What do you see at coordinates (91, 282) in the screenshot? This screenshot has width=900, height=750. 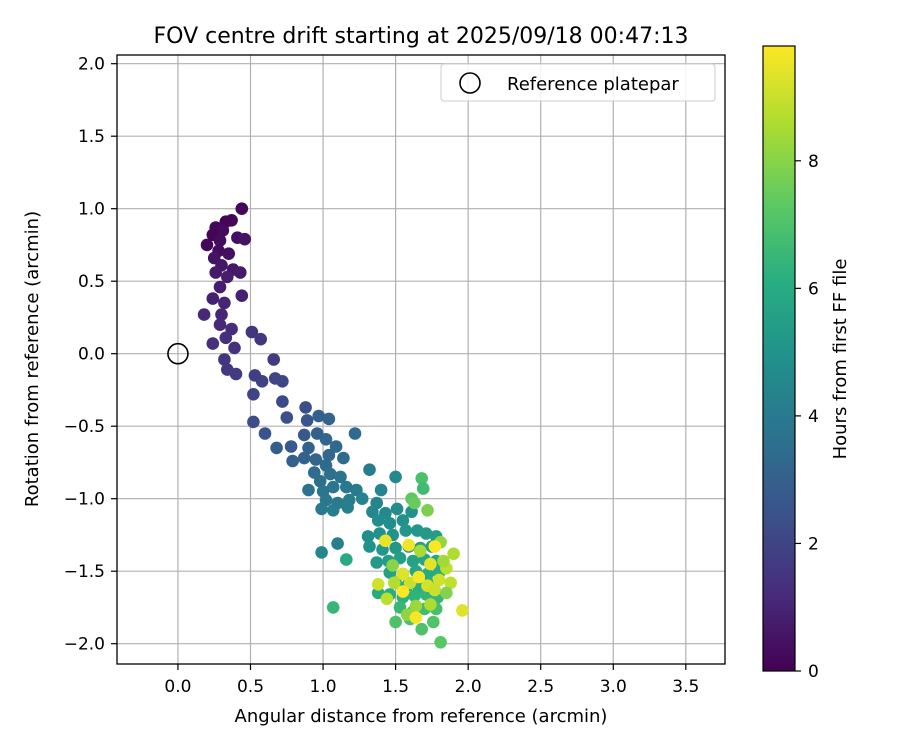 I see `y-tick-label: 0.5` at bounding box center [91, 282].